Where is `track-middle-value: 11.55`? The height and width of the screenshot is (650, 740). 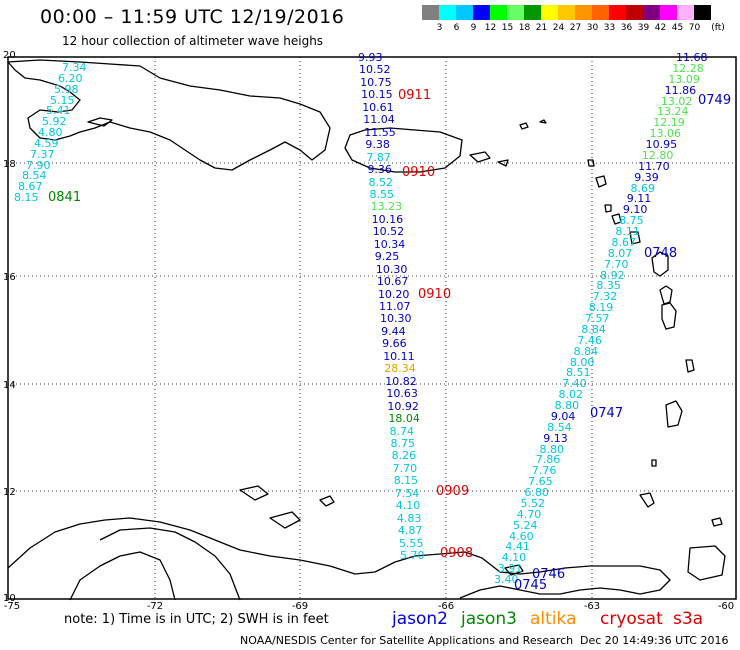 track-middle-value: 11.55 is located at coordinates (380, 132).